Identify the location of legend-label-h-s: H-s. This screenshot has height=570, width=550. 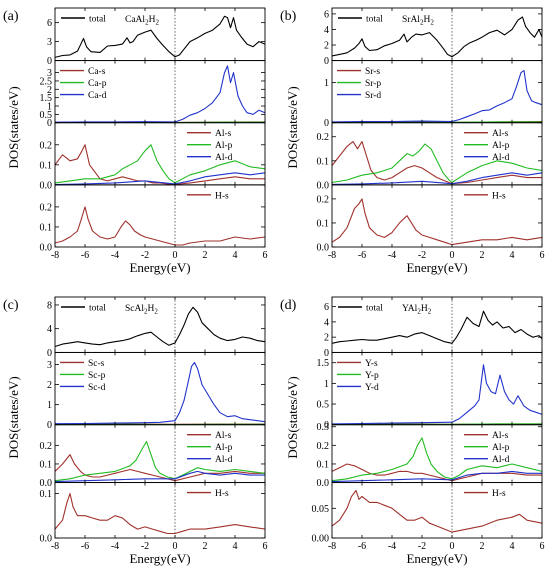
(499, 494).